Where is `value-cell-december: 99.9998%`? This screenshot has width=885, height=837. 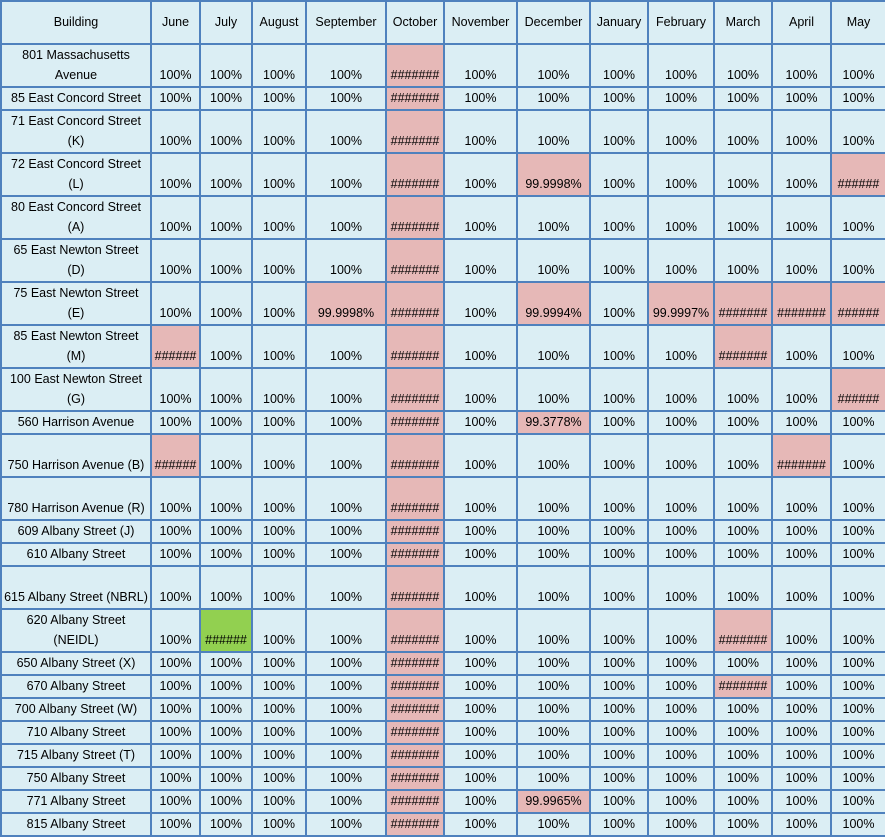
value-cell-december: 99.9998% is located at coordinates (553, 174).